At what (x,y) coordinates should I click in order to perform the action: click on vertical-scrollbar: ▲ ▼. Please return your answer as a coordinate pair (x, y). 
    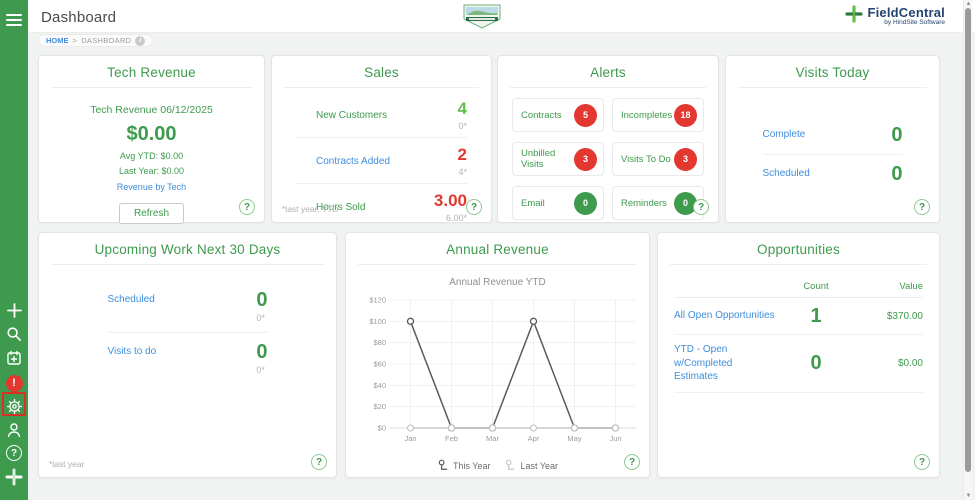
    Looking at the image, I should click on (967, 250).